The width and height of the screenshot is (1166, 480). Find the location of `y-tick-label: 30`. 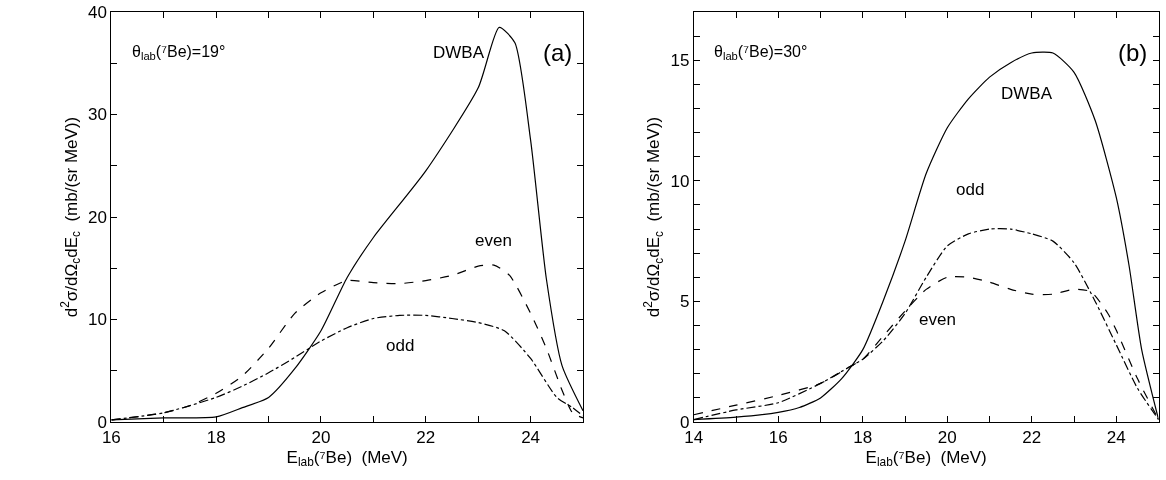

y-tick-label: 30 is located at coordinates (97, 115).